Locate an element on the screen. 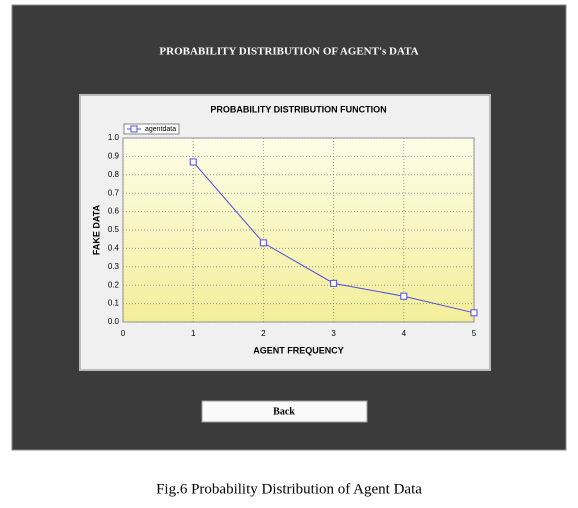  x-tick-label: 2 is located at coordinates (263, 333).